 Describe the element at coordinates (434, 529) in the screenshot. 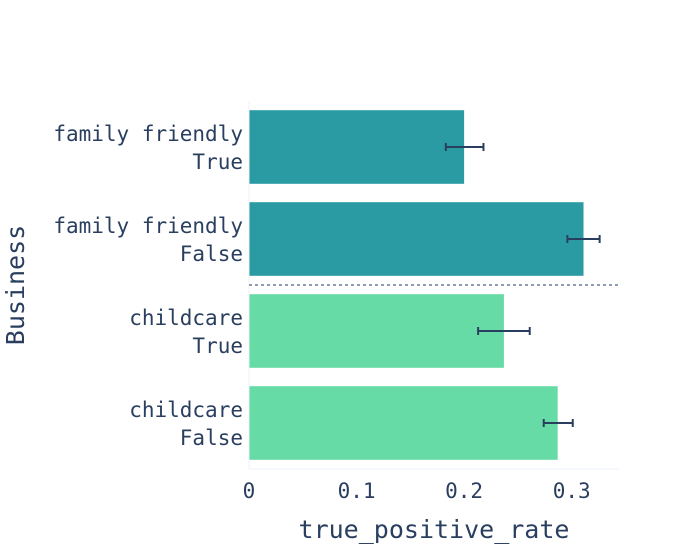

I see `x-axis-title: true_positive_rate` at that location.